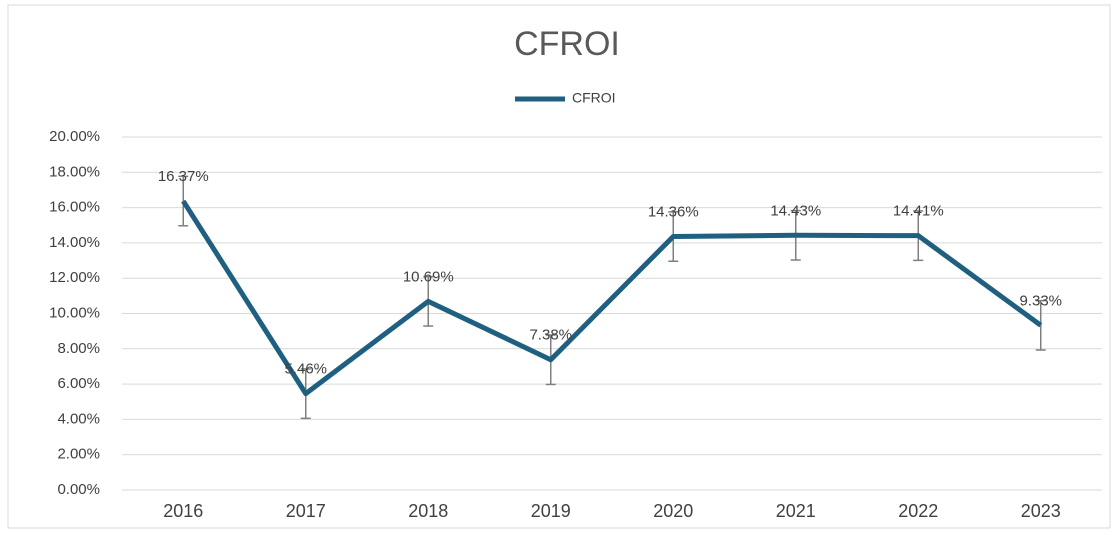 Image resolution: width=1119 pixels, height=533 pixels. I want to click on data-label: 14.43%, so click(795, 210).